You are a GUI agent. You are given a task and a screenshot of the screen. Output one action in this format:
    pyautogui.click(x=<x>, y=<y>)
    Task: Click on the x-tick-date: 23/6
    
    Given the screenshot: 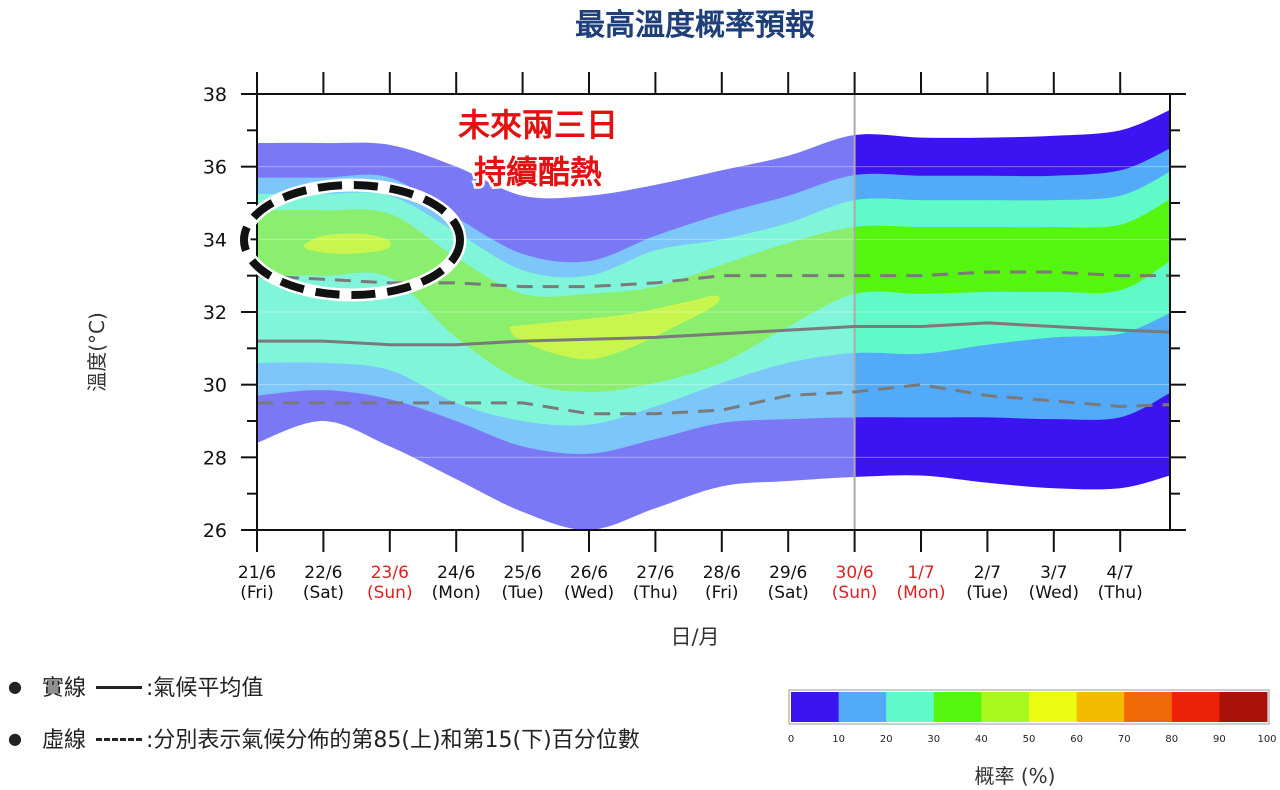 What is the action you would take?
    pyautogui.click(x=390, y=573)
    